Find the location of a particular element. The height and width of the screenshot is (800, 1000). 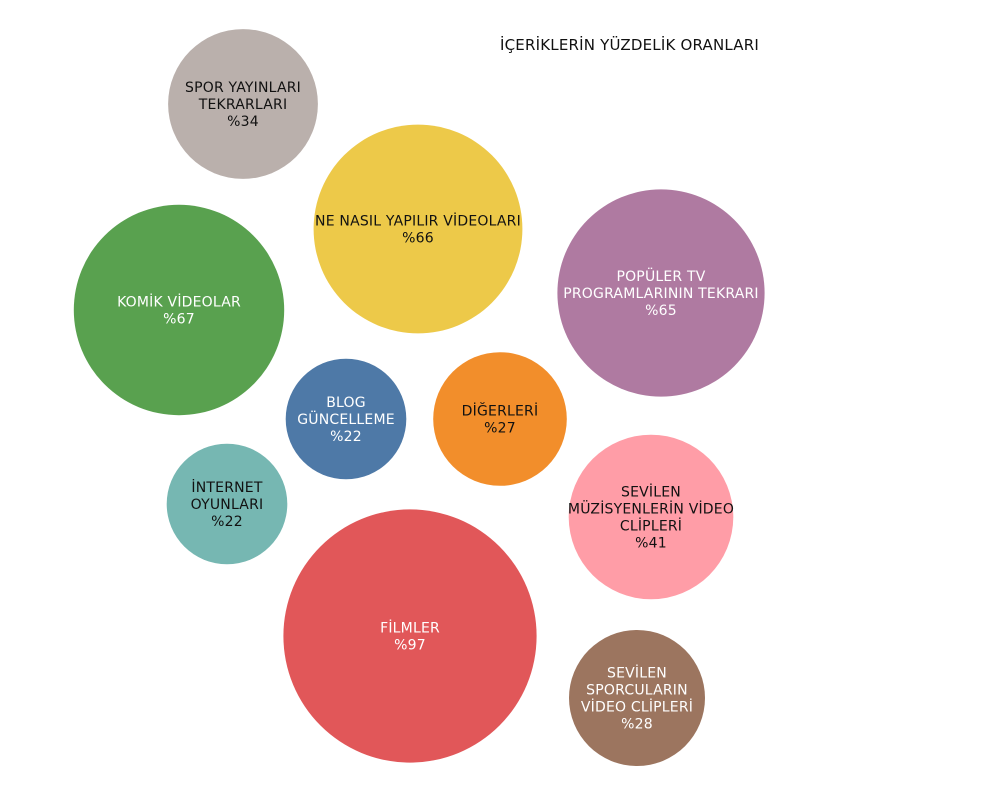

bubble-category-label: VİDEO CLİPLERİ is located at coordinates (637, 707).